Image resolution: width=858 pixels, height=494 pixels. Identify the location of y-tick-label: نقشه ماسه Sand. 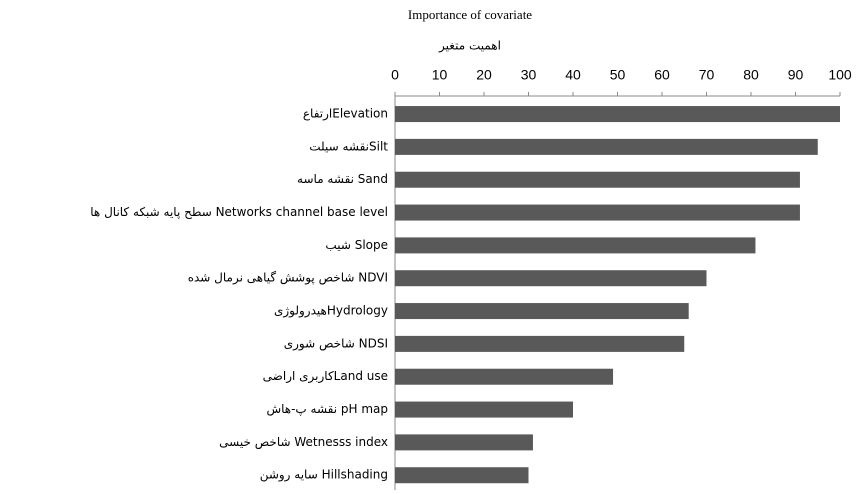
(342, 179).